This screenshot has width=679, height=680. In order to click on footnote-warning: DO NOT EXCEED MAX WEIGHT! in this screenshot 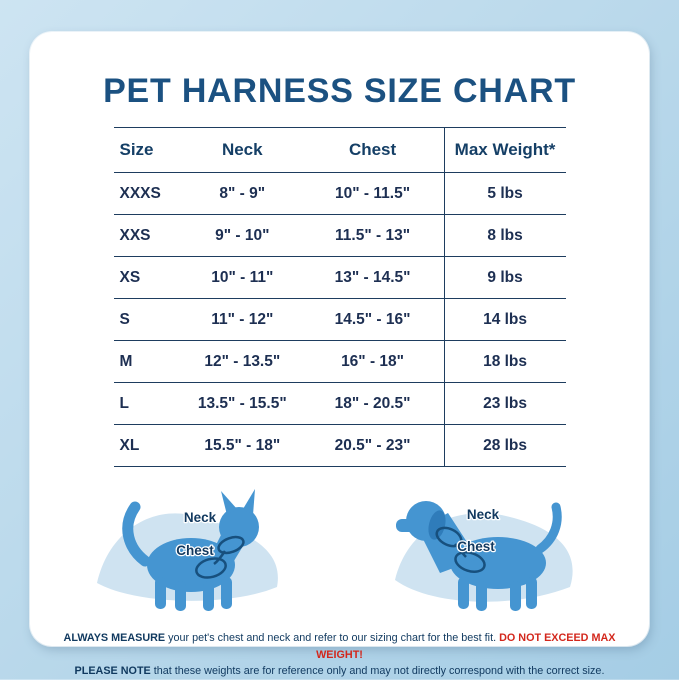, I will do `click(466, 646)`.